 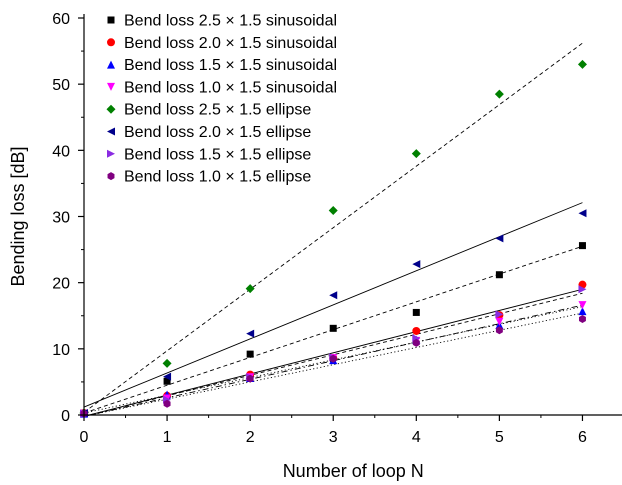 I want to click on x-tick-label: 4, so click(x=416, y=437).